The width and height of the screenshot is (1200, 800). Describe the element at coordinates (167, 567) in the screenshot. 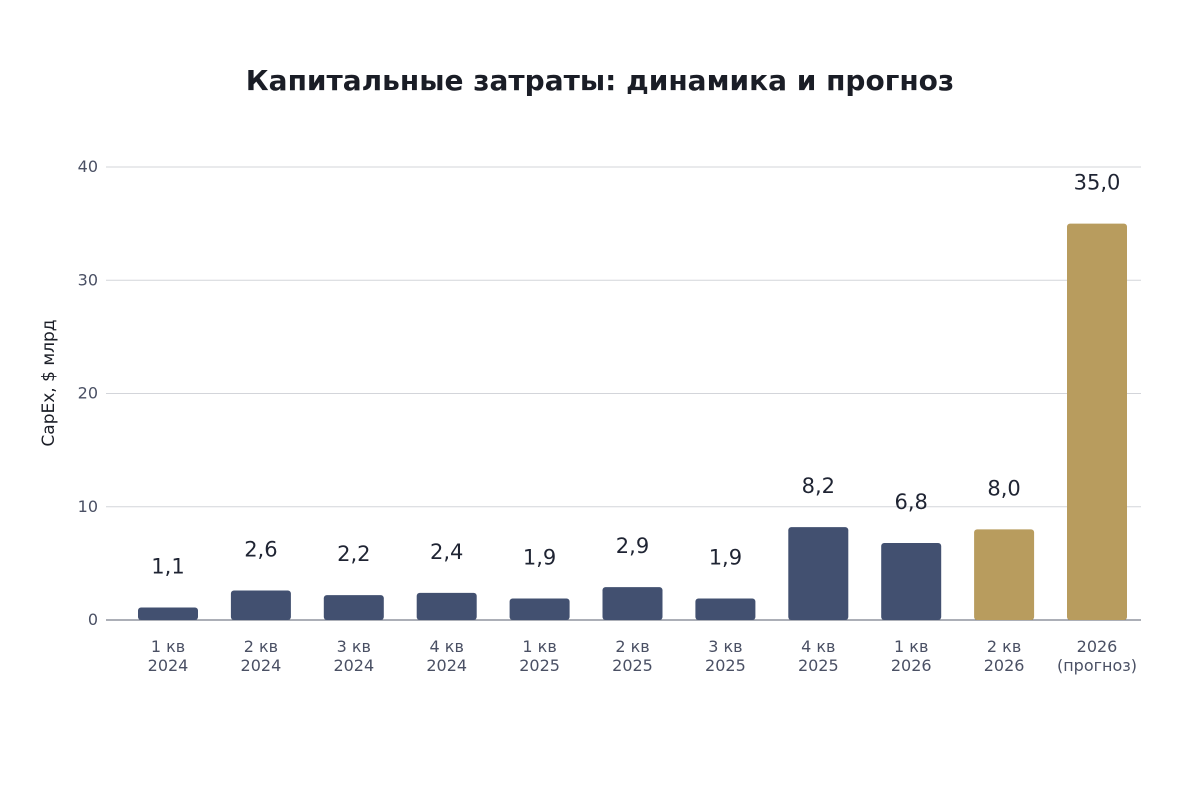

I see `value-label: 1,1` at that location.